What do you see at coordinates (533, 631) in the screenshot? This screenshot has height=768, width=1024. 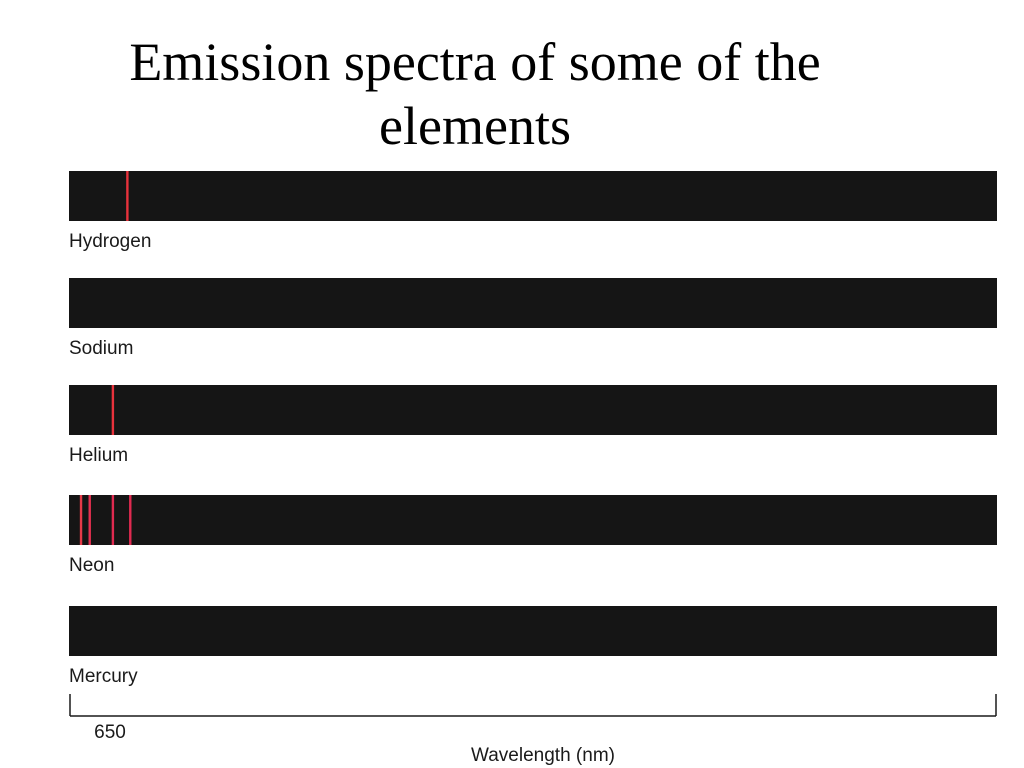 I see `spectrum-strip-mercury` at bounding box center [533, 631].